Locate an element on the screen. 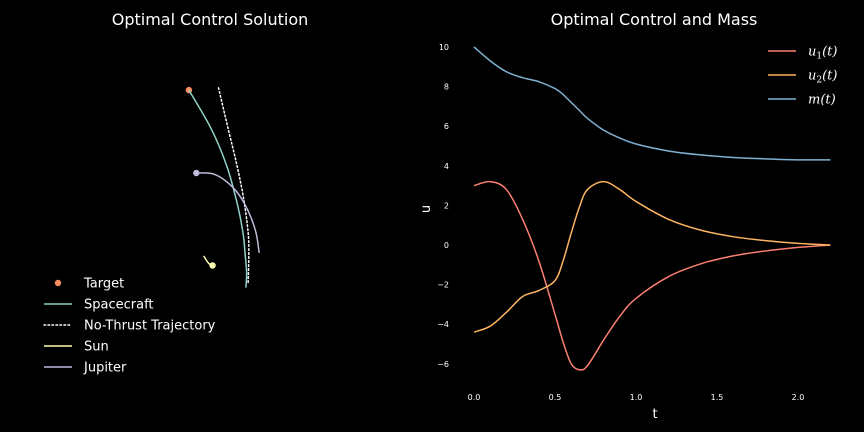 This screenshot has height=432, width=864. legend-target-label: Target is located at coordinates (103, 284).